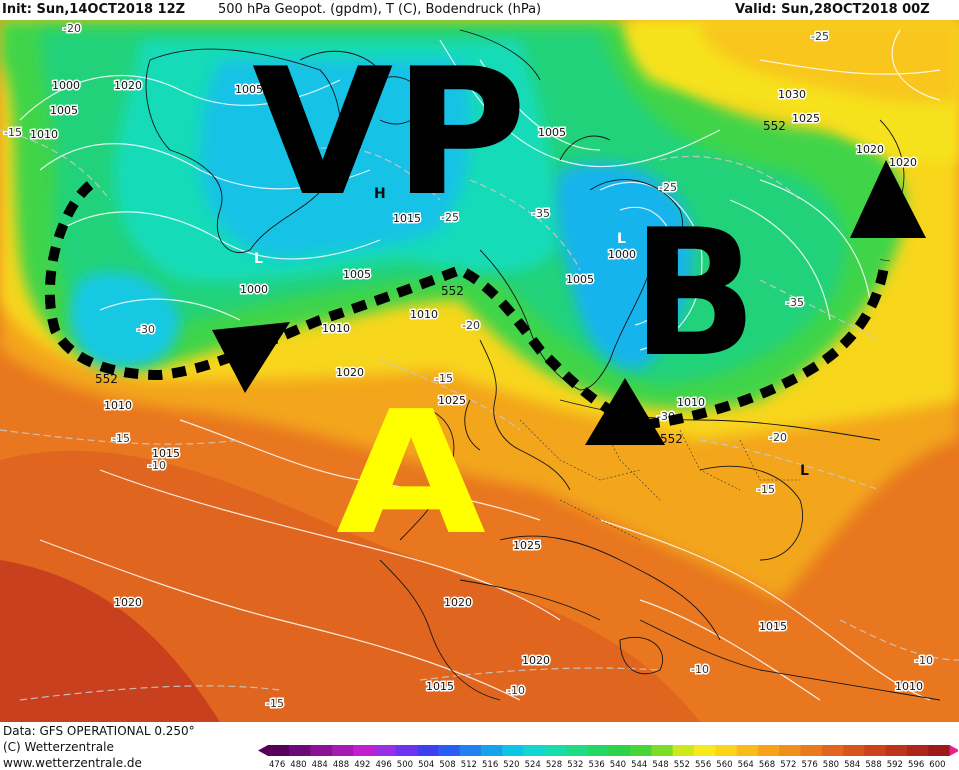 The height and width of the screenshot is (770, 959). Describe the element at coordinates (660, 765) in the screenshot. I see `colorbar-tick: 548` at that location.